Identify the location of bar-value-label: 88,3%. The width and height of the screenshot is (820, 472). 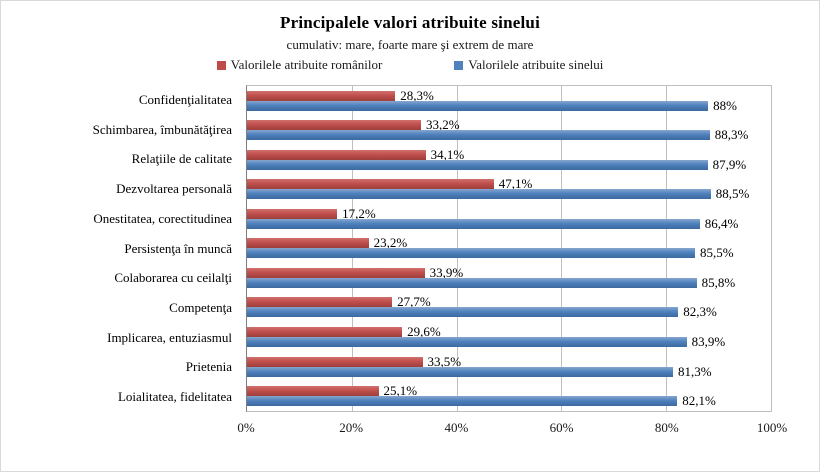
(731, 135).